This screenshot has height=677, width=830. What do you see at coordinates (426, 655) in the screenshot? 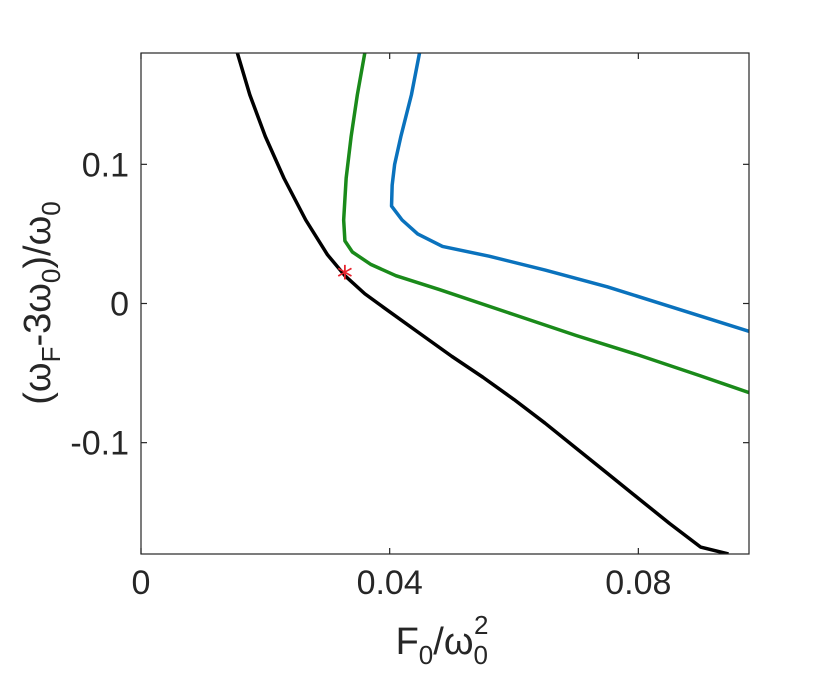
I see `x-label-base-sub: 0` at bounding box center [426, 655].